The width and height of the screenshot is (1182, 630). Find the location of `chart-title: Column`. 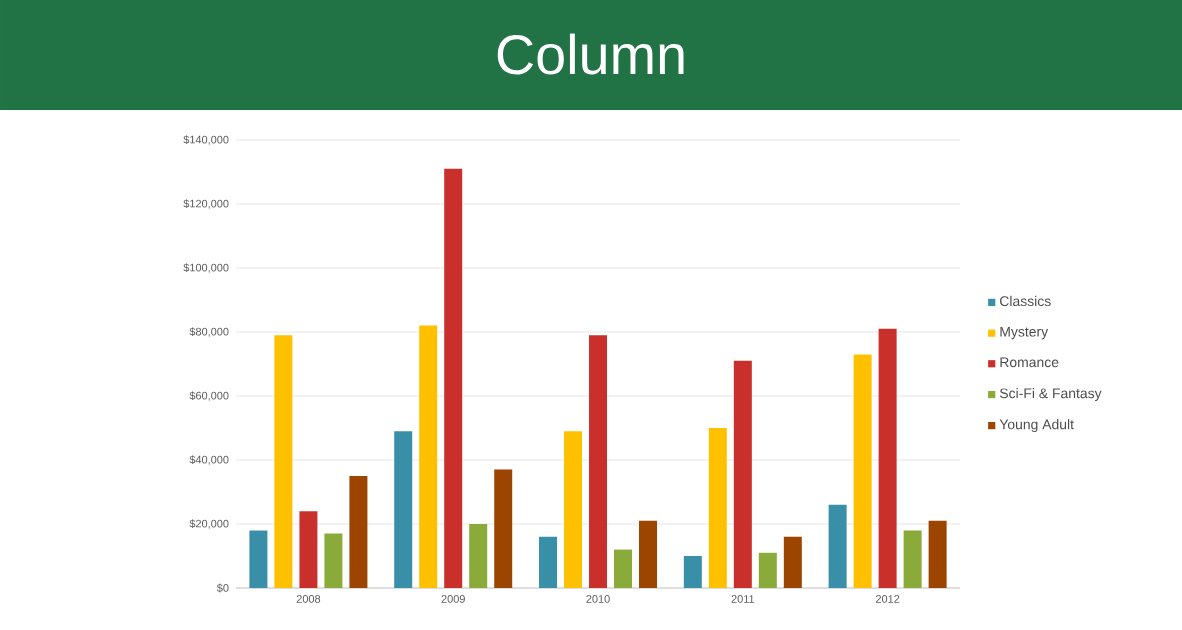

chart-title: Column is located at coordinates (590, 54).